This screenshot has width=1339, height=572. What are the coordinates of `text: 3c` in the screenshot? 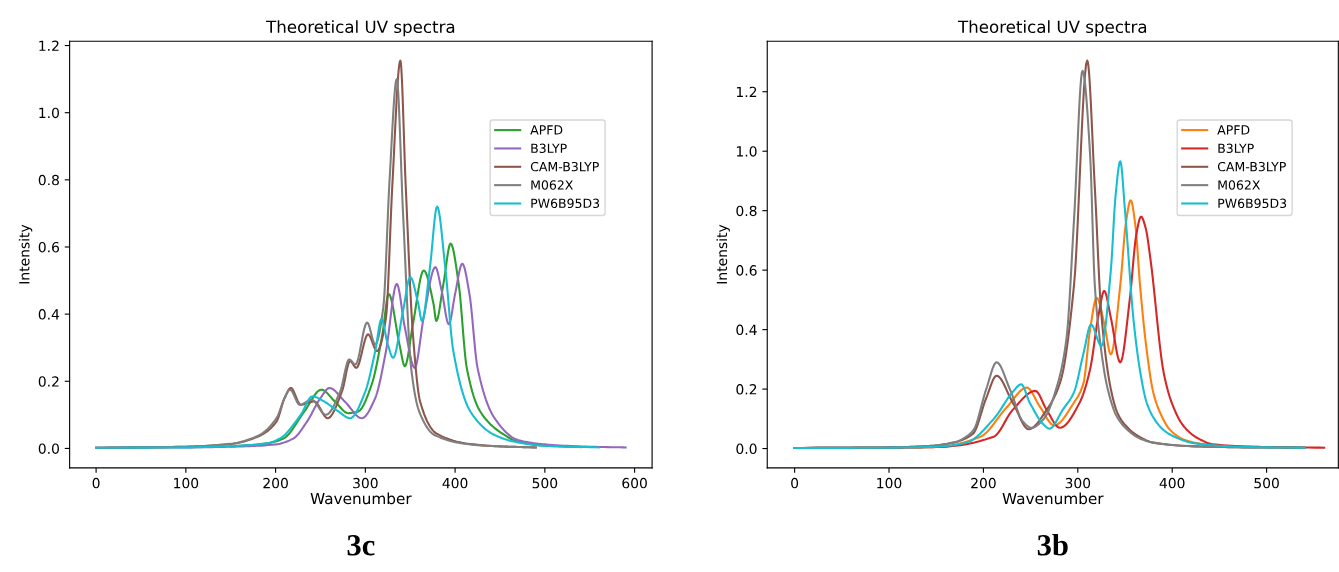 It's located at (361, 545).